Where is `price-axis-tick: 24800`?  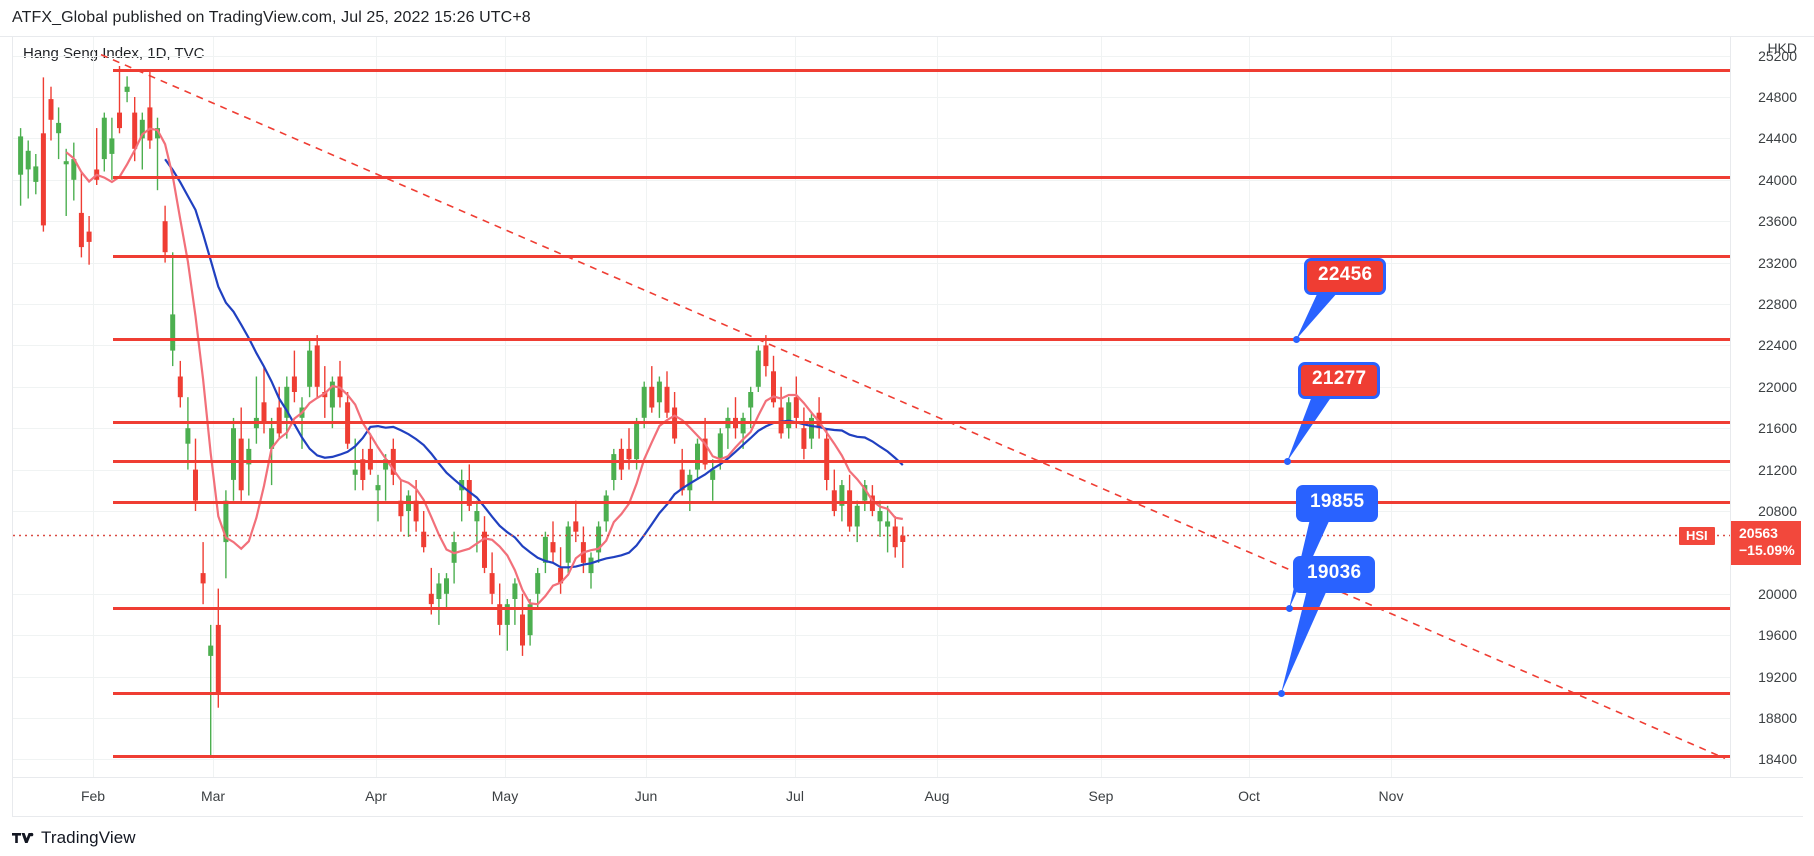 price-axis-tick: 24800 is located at coordinates (1777, 97).